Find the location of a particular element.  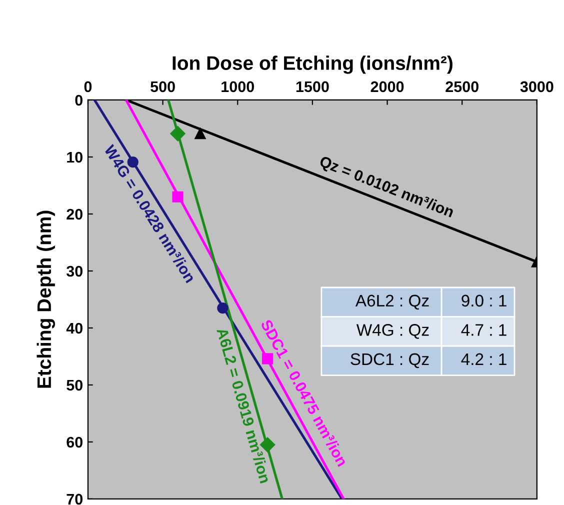

y-tick-label: 0 is located at coordinates (78, 100).